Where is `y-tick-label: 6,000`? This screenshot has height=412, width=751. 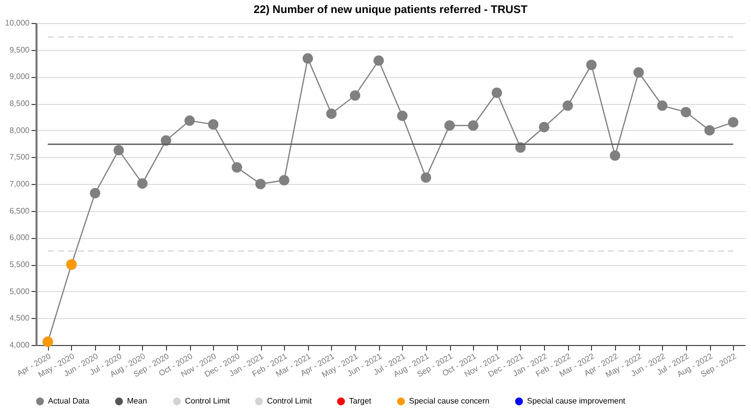 y-tick-label: 6,000 is located at coordinates (19, 237).